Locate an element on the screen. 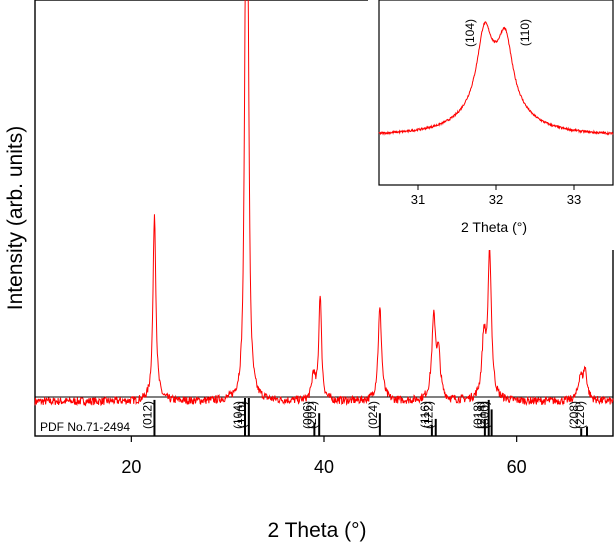 This screenshot has width=615, height=544. reference-hkl-label: (300) is located at coordinates (485, 415).